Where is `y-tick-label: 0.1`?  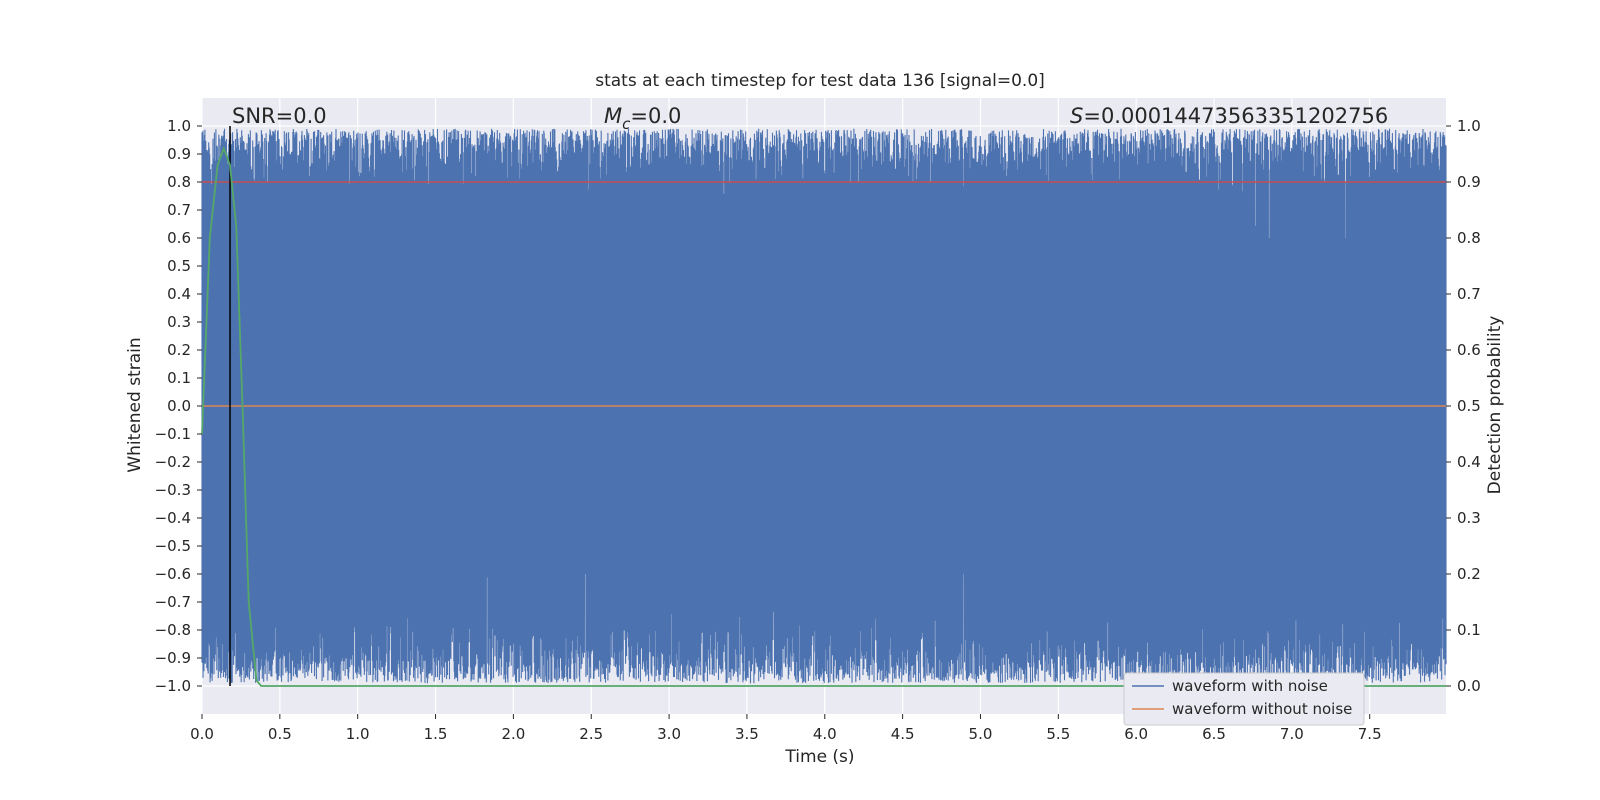
y-tick-label: 0.1 is located at coordinates (179, 378).